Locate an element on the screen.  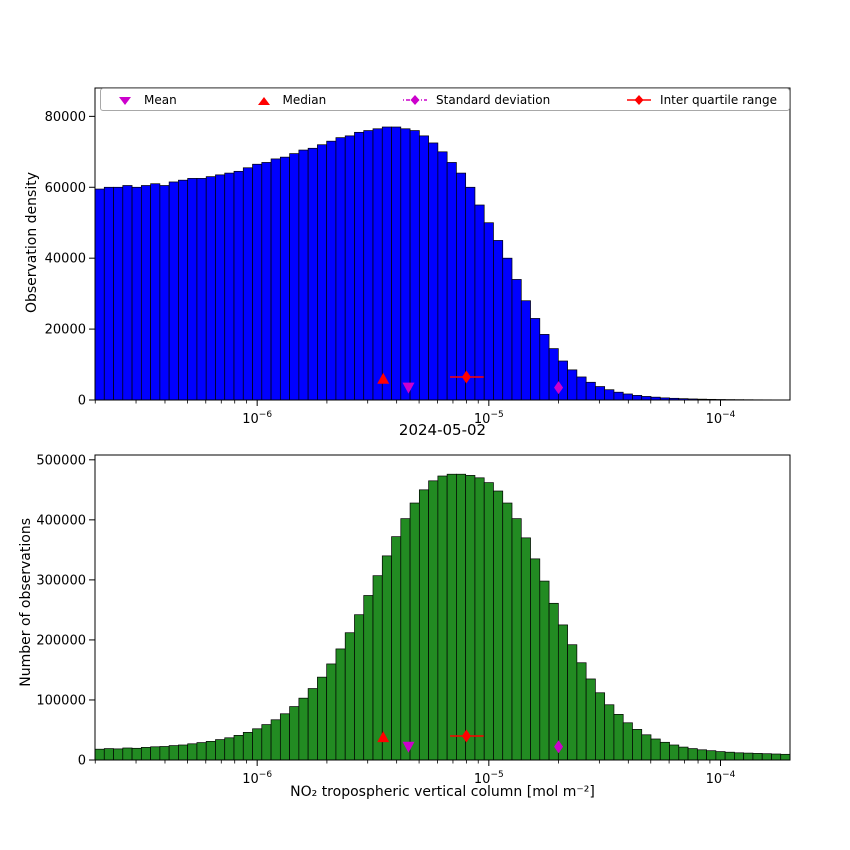
legend-label-iqr: Inter quartile range is located at coordinates (718, 99).